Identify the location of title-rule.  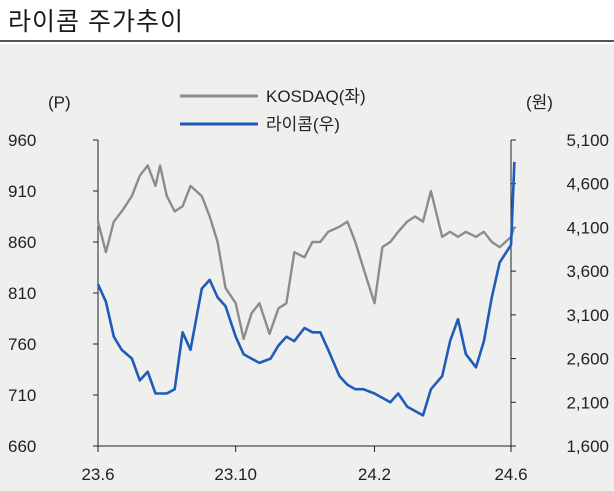
(307, 41).